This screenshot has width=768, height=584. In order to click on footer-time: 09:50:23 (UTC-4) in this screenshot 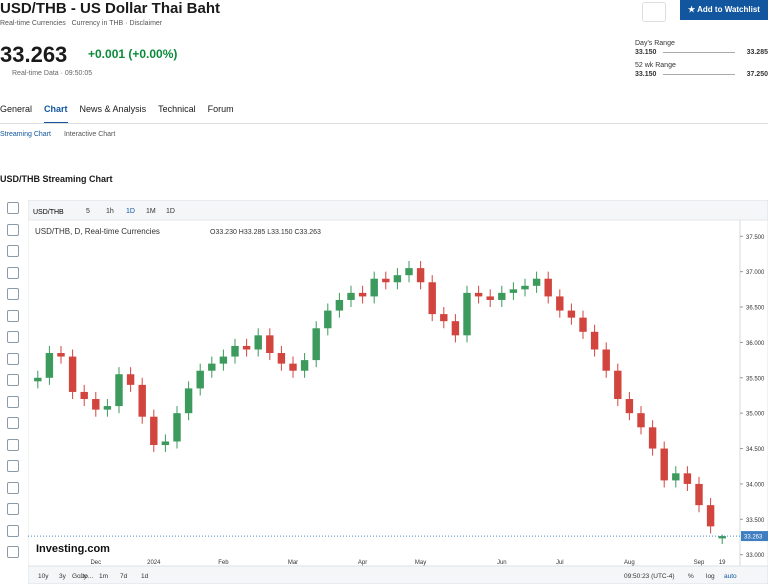, I will do `click(649, 576)`.